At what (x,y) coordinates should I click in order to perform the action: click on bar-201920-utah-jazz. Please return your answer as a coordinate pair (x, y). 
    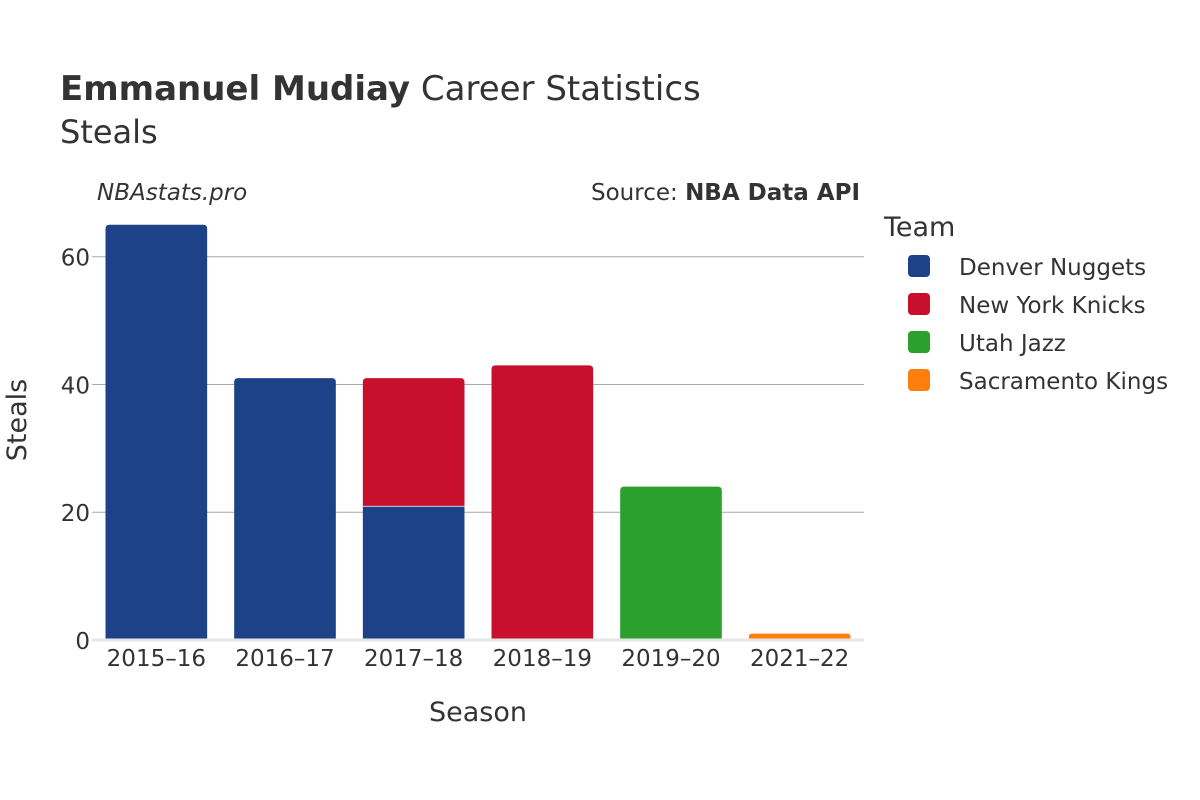
    Looking at the image, I should click on (671, 563).